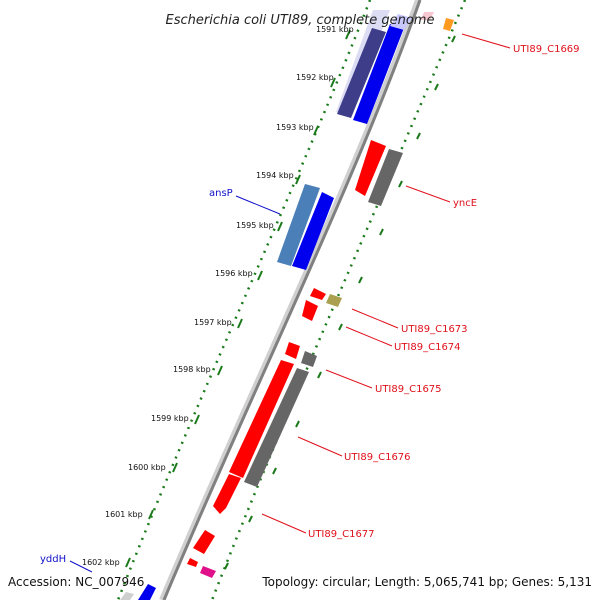 The height and width of the screenshot is (600, 600). Describe the element at coordinates (147, 467) in the screenshot. I see `tick-label-1600: 1600 kbp` at that location.